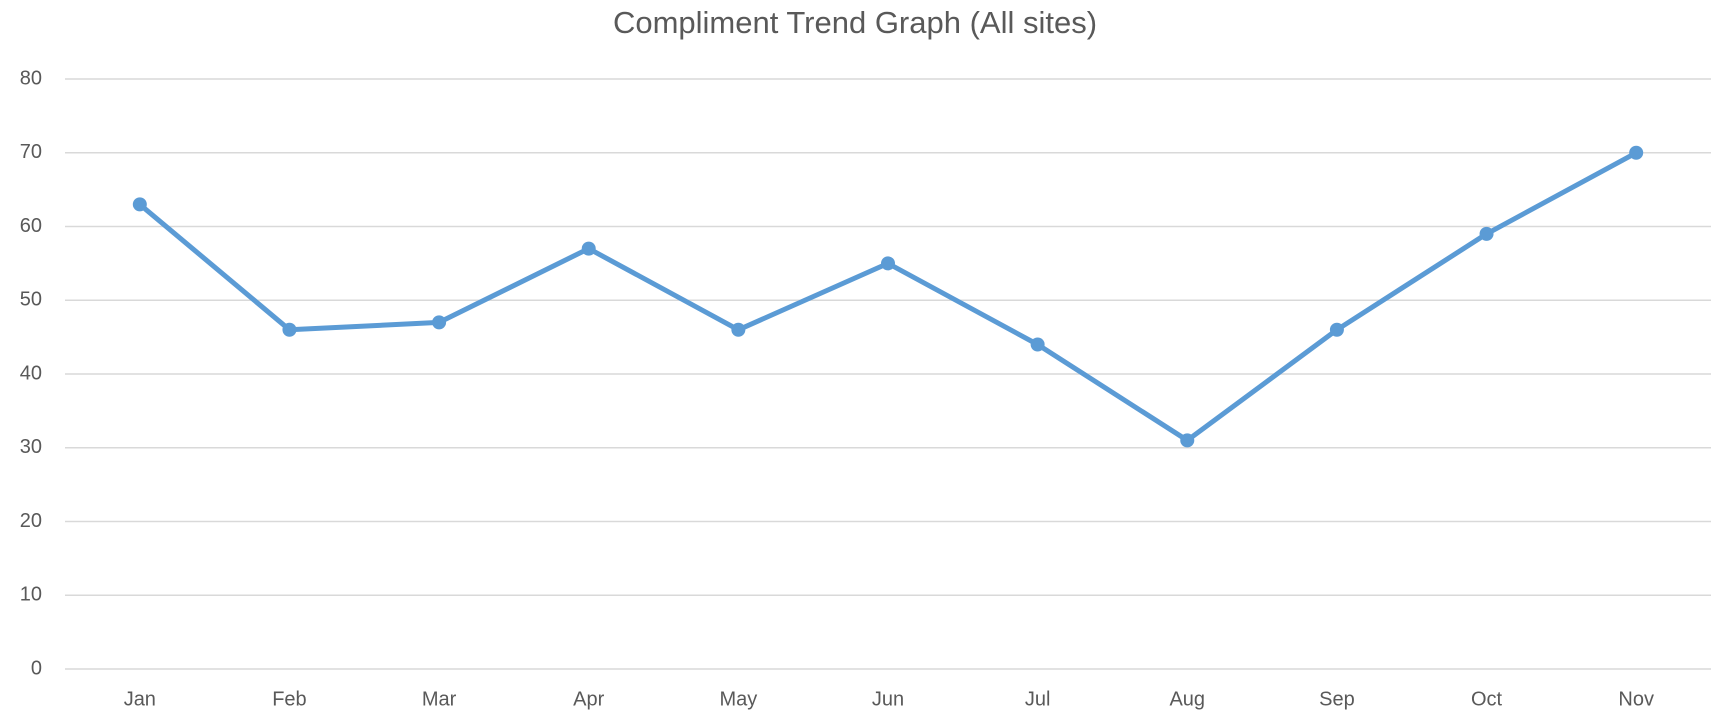 The width and height of the screenshot is (1711, 714). What do you see at coordinates (855, 22) in the screenshot?
I see `chart-title: Compliment Trend Graph (All sites)` at bounding box center [855, 22].